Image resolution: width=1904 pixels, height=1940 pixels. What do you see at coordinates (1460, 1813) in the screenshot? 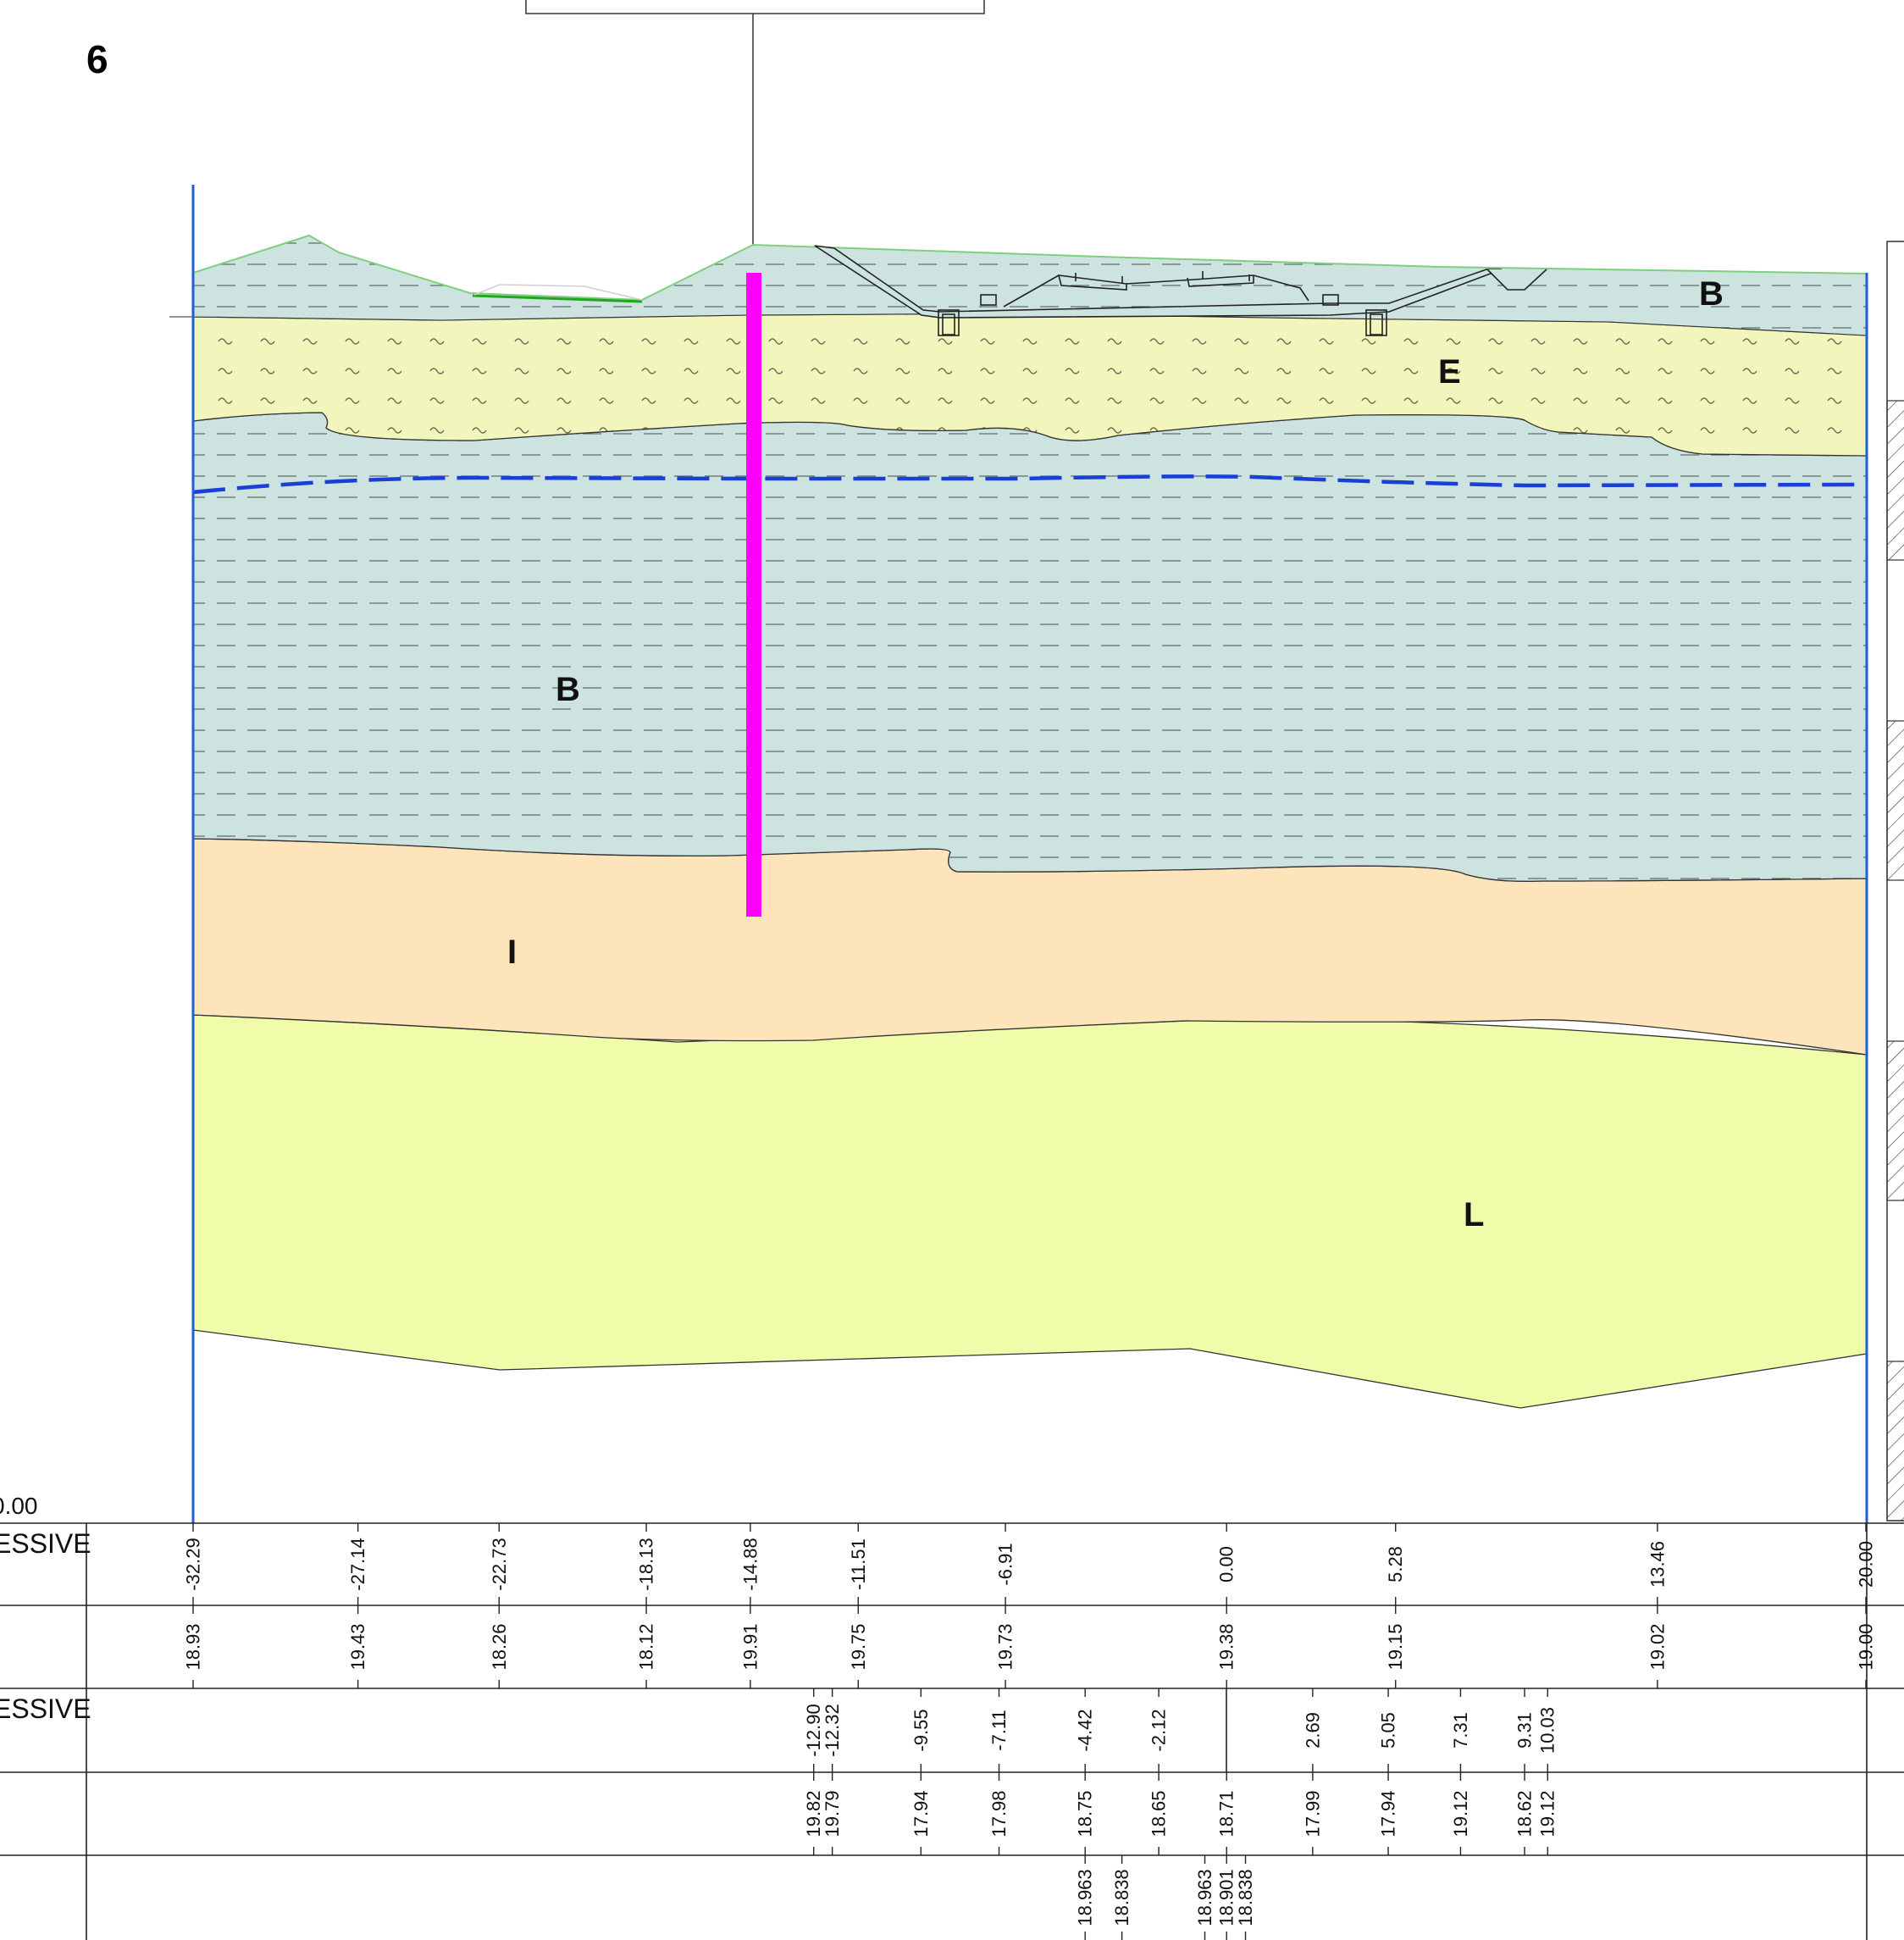
I see `table-value-elevation-2-9: 19.12` at bounding box center [1460, 1813].